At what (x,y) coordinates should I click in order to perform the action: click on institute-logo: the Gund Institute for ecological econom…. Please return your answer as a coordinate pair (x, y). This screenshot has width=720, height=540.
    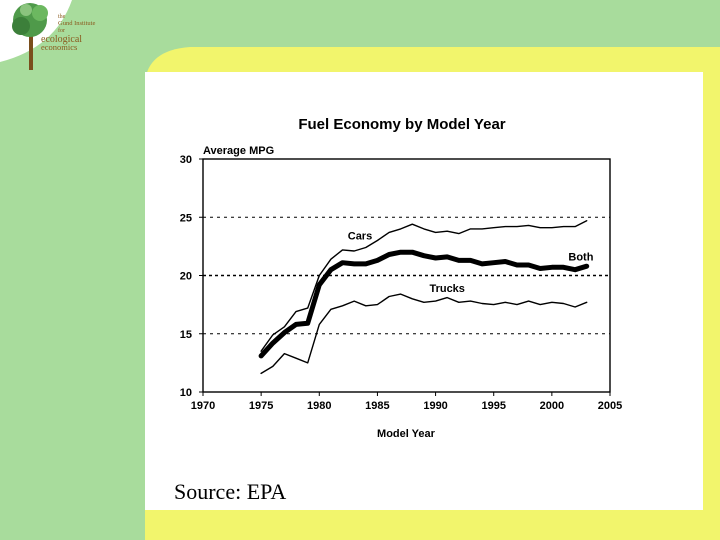
    Looking at the image, I should click on (53, 36).